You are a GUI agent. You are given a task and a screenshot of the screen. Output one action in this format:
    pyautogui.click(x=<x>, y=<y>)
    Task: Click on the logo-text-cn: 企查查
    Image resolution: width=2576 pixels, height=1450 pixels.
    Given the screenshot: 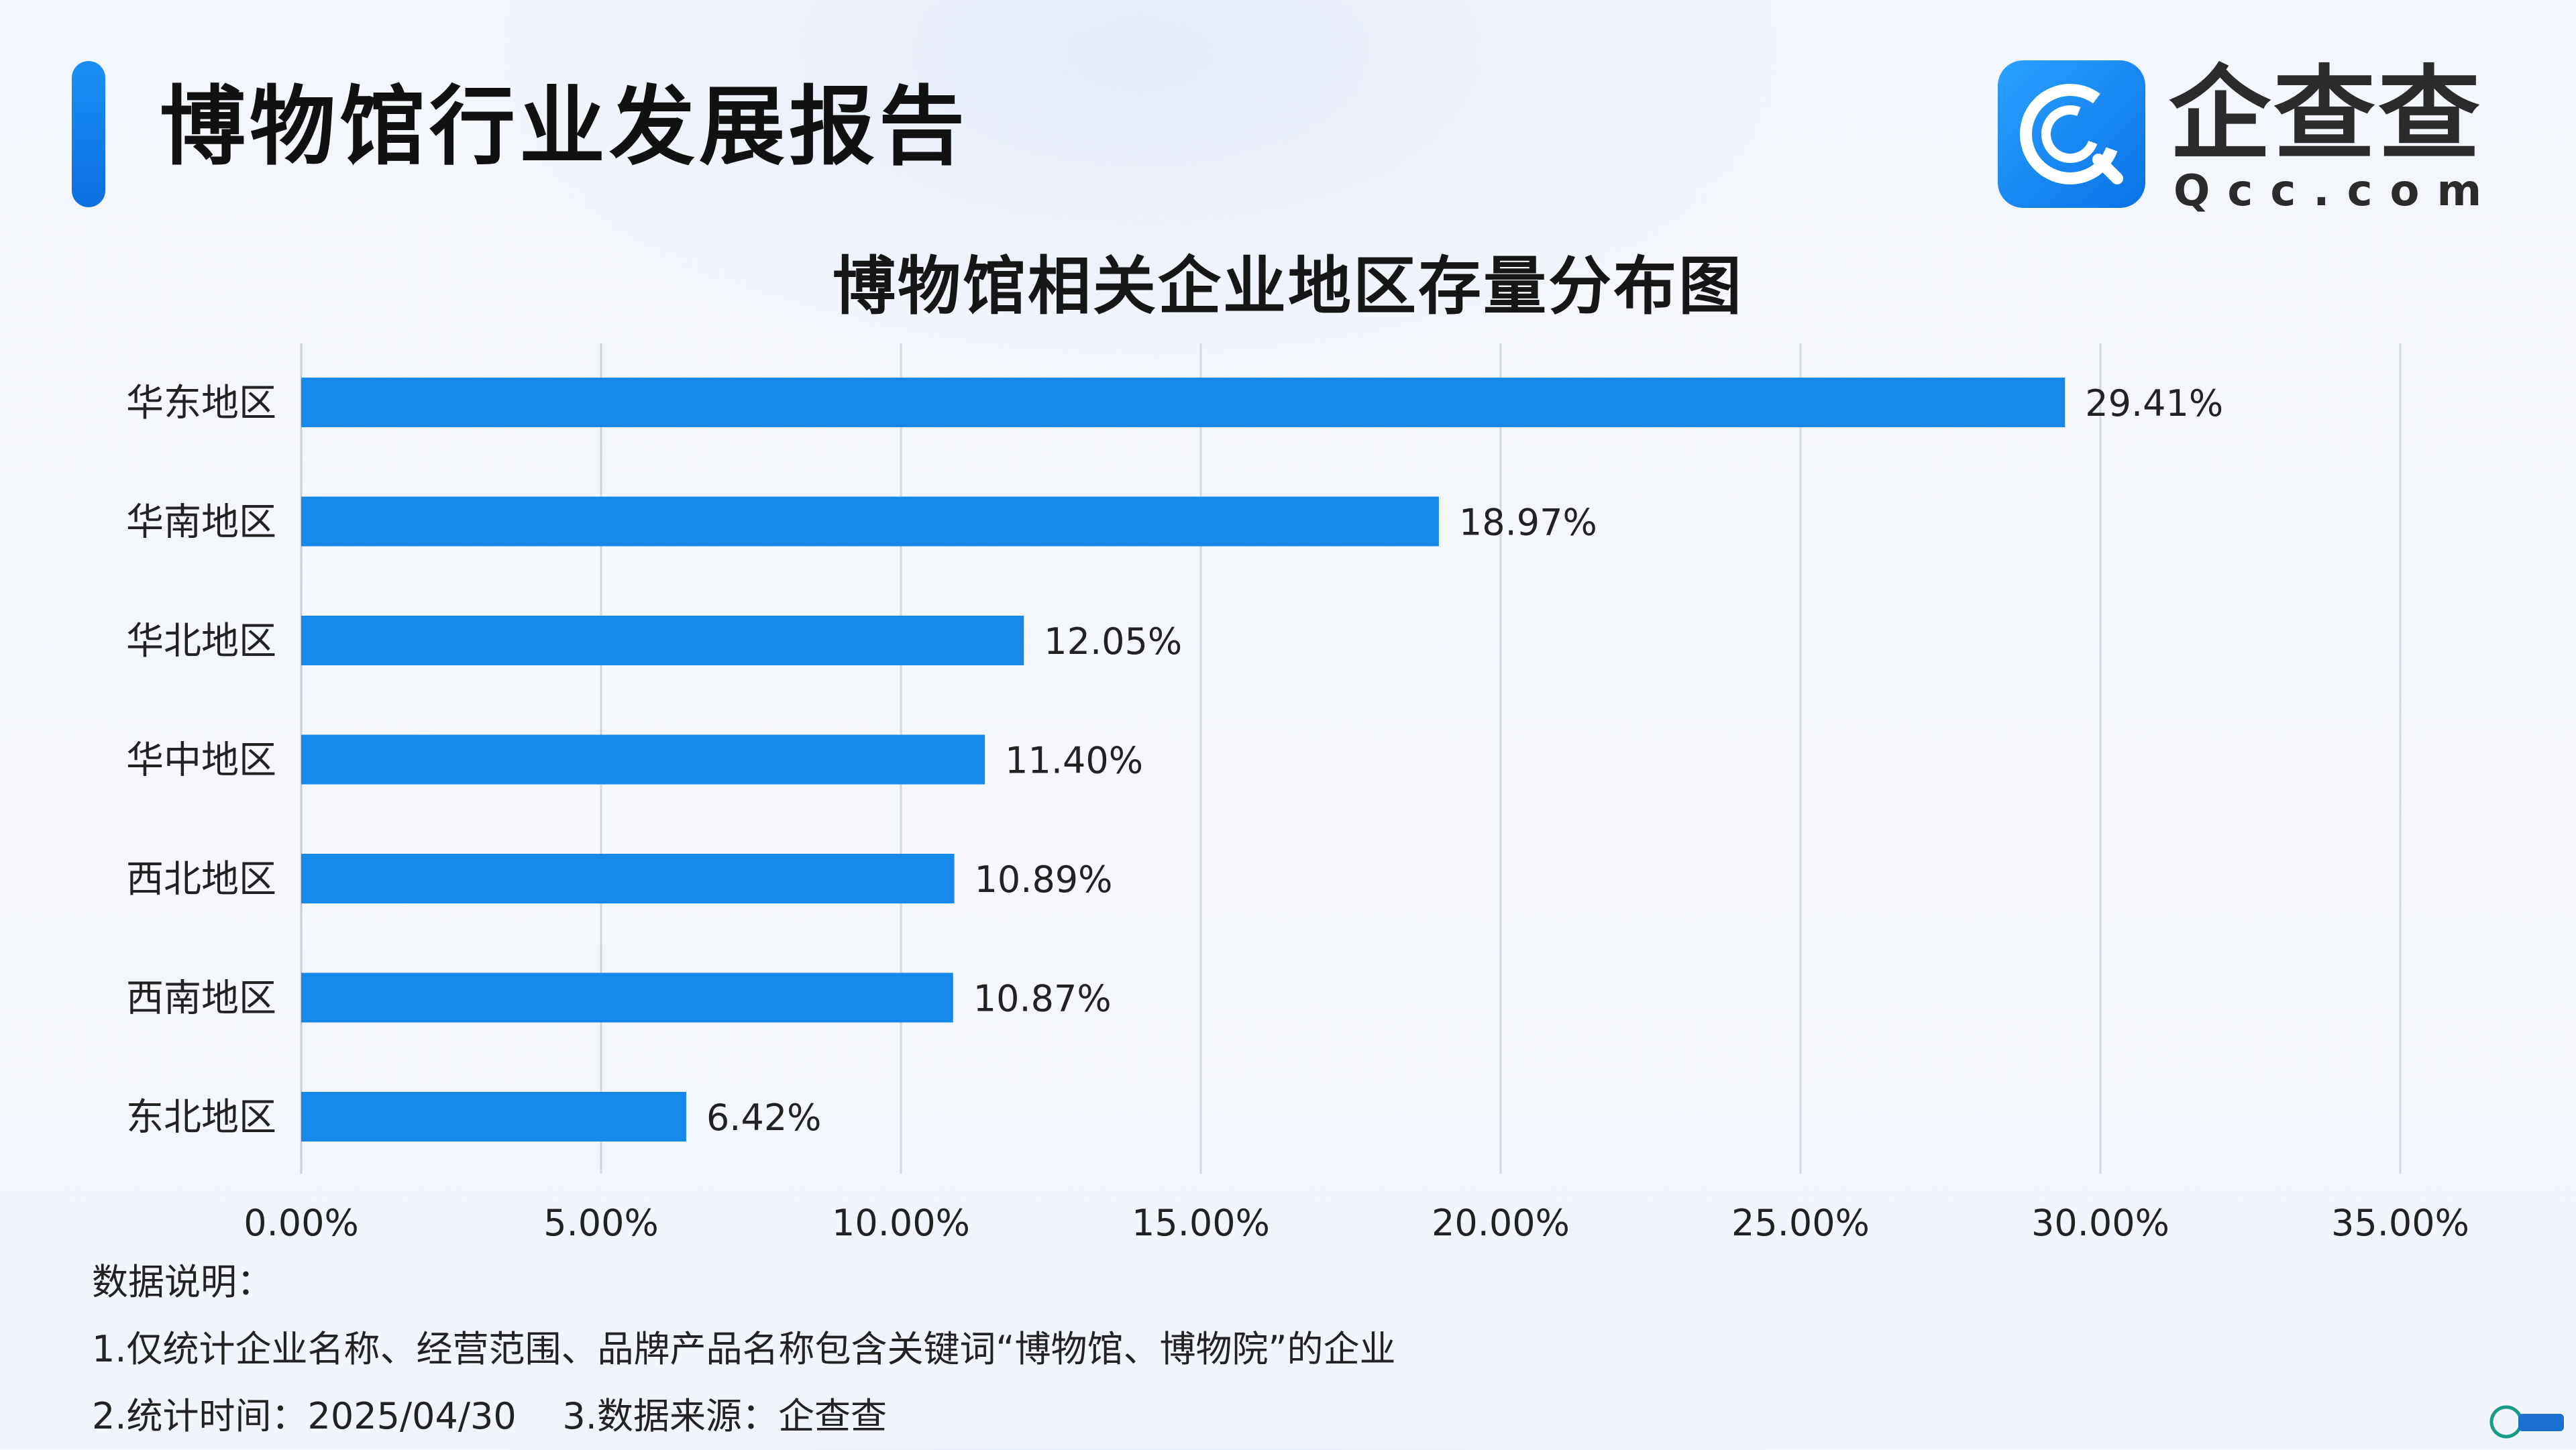 What is the action you would take?
    pyautogui.click(x=2326, y=114)
    